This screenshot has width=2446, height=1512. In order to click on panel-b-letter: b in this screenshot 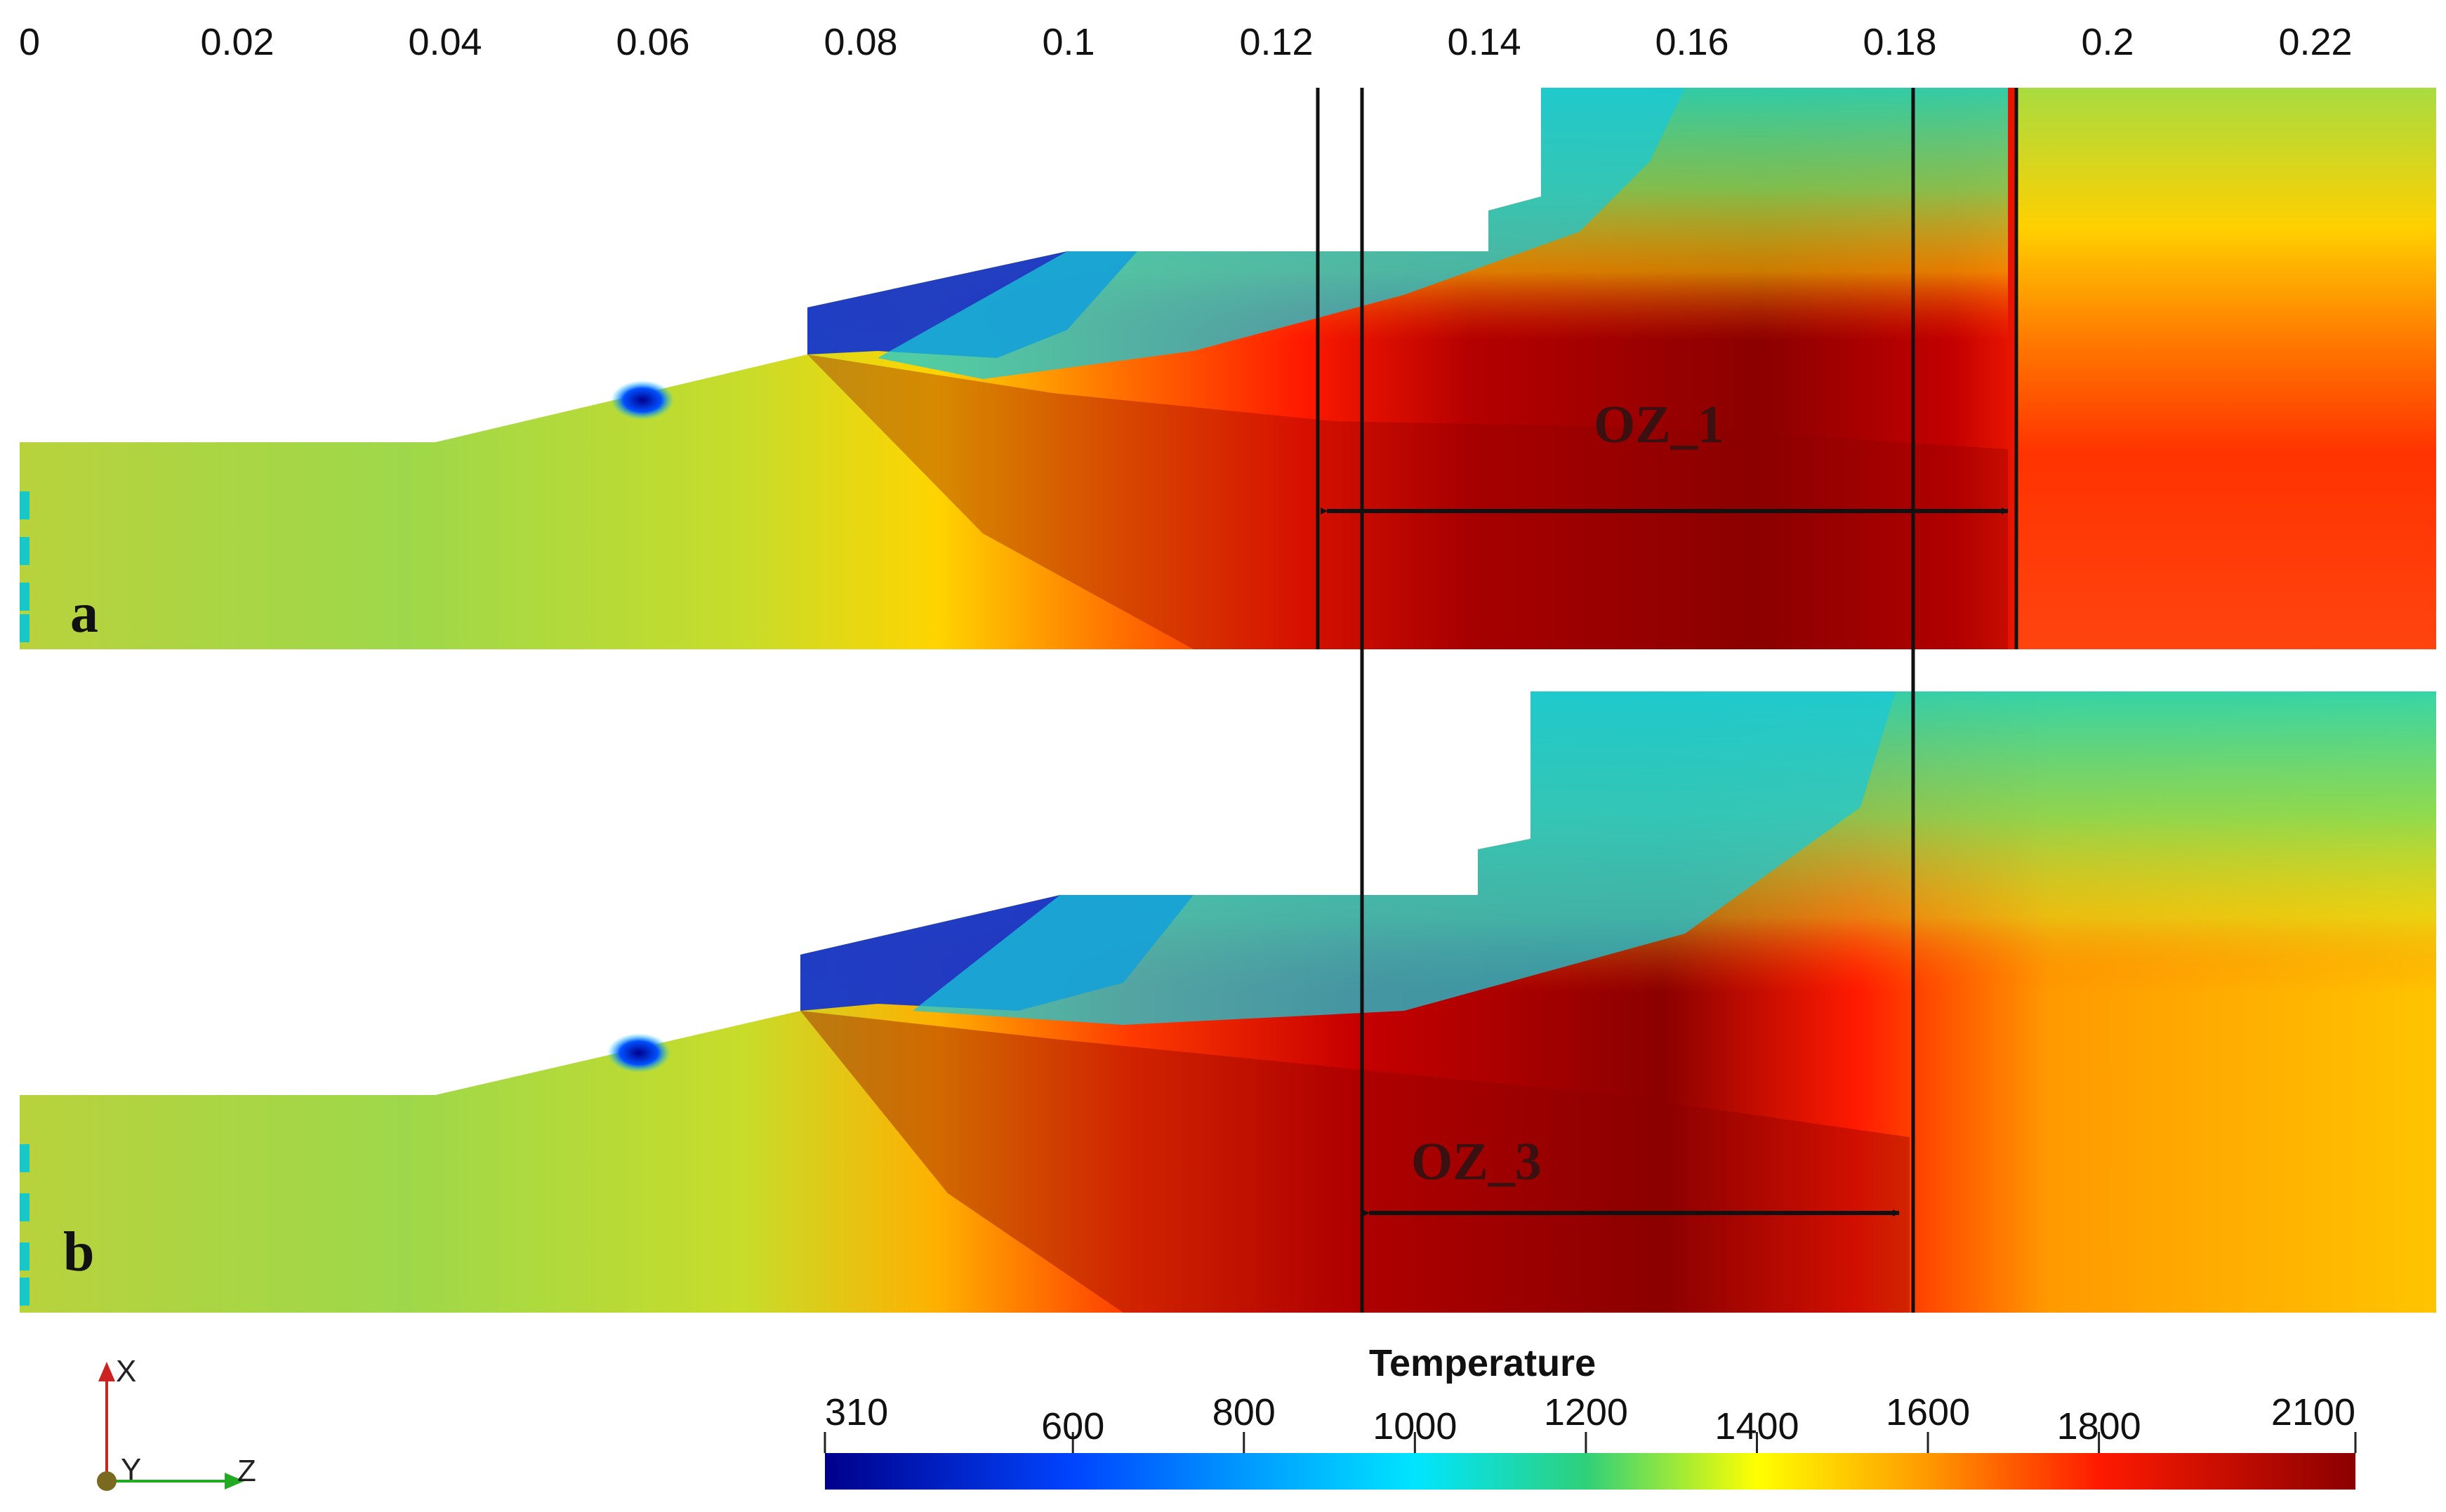, I will do `click(79, 1252)`.